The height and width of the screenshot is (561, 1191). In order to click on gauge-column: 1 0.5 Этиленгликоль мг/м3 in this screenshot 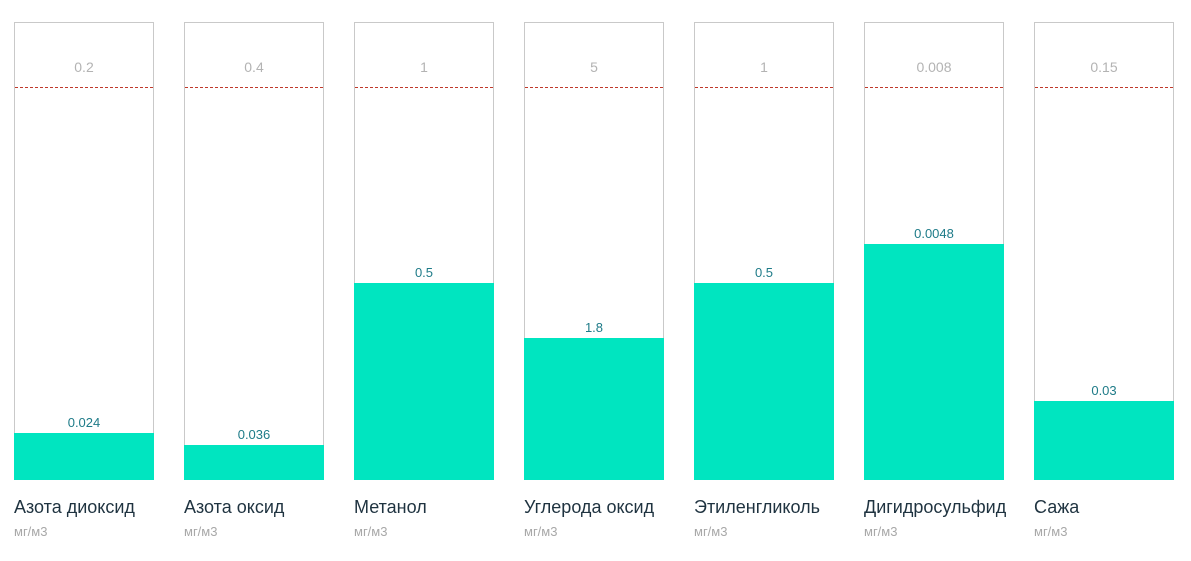, I will do `click(764, 280)`.